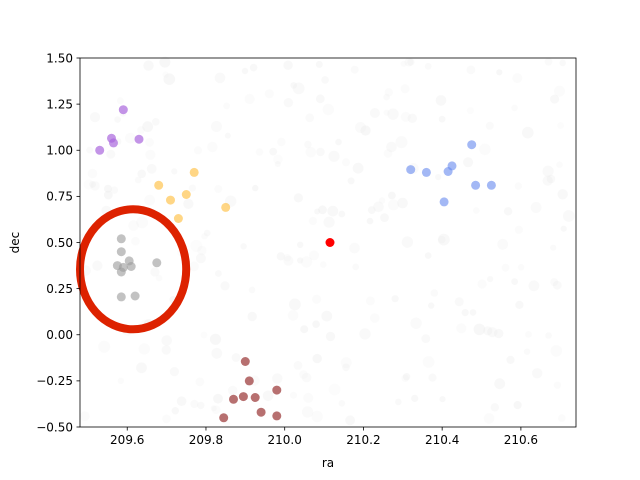 This screenshot has width=640, height=480. Describe the element at coordinates (59, 197) in the screenshot. I see `y-tick-label: 0.75` at that location.